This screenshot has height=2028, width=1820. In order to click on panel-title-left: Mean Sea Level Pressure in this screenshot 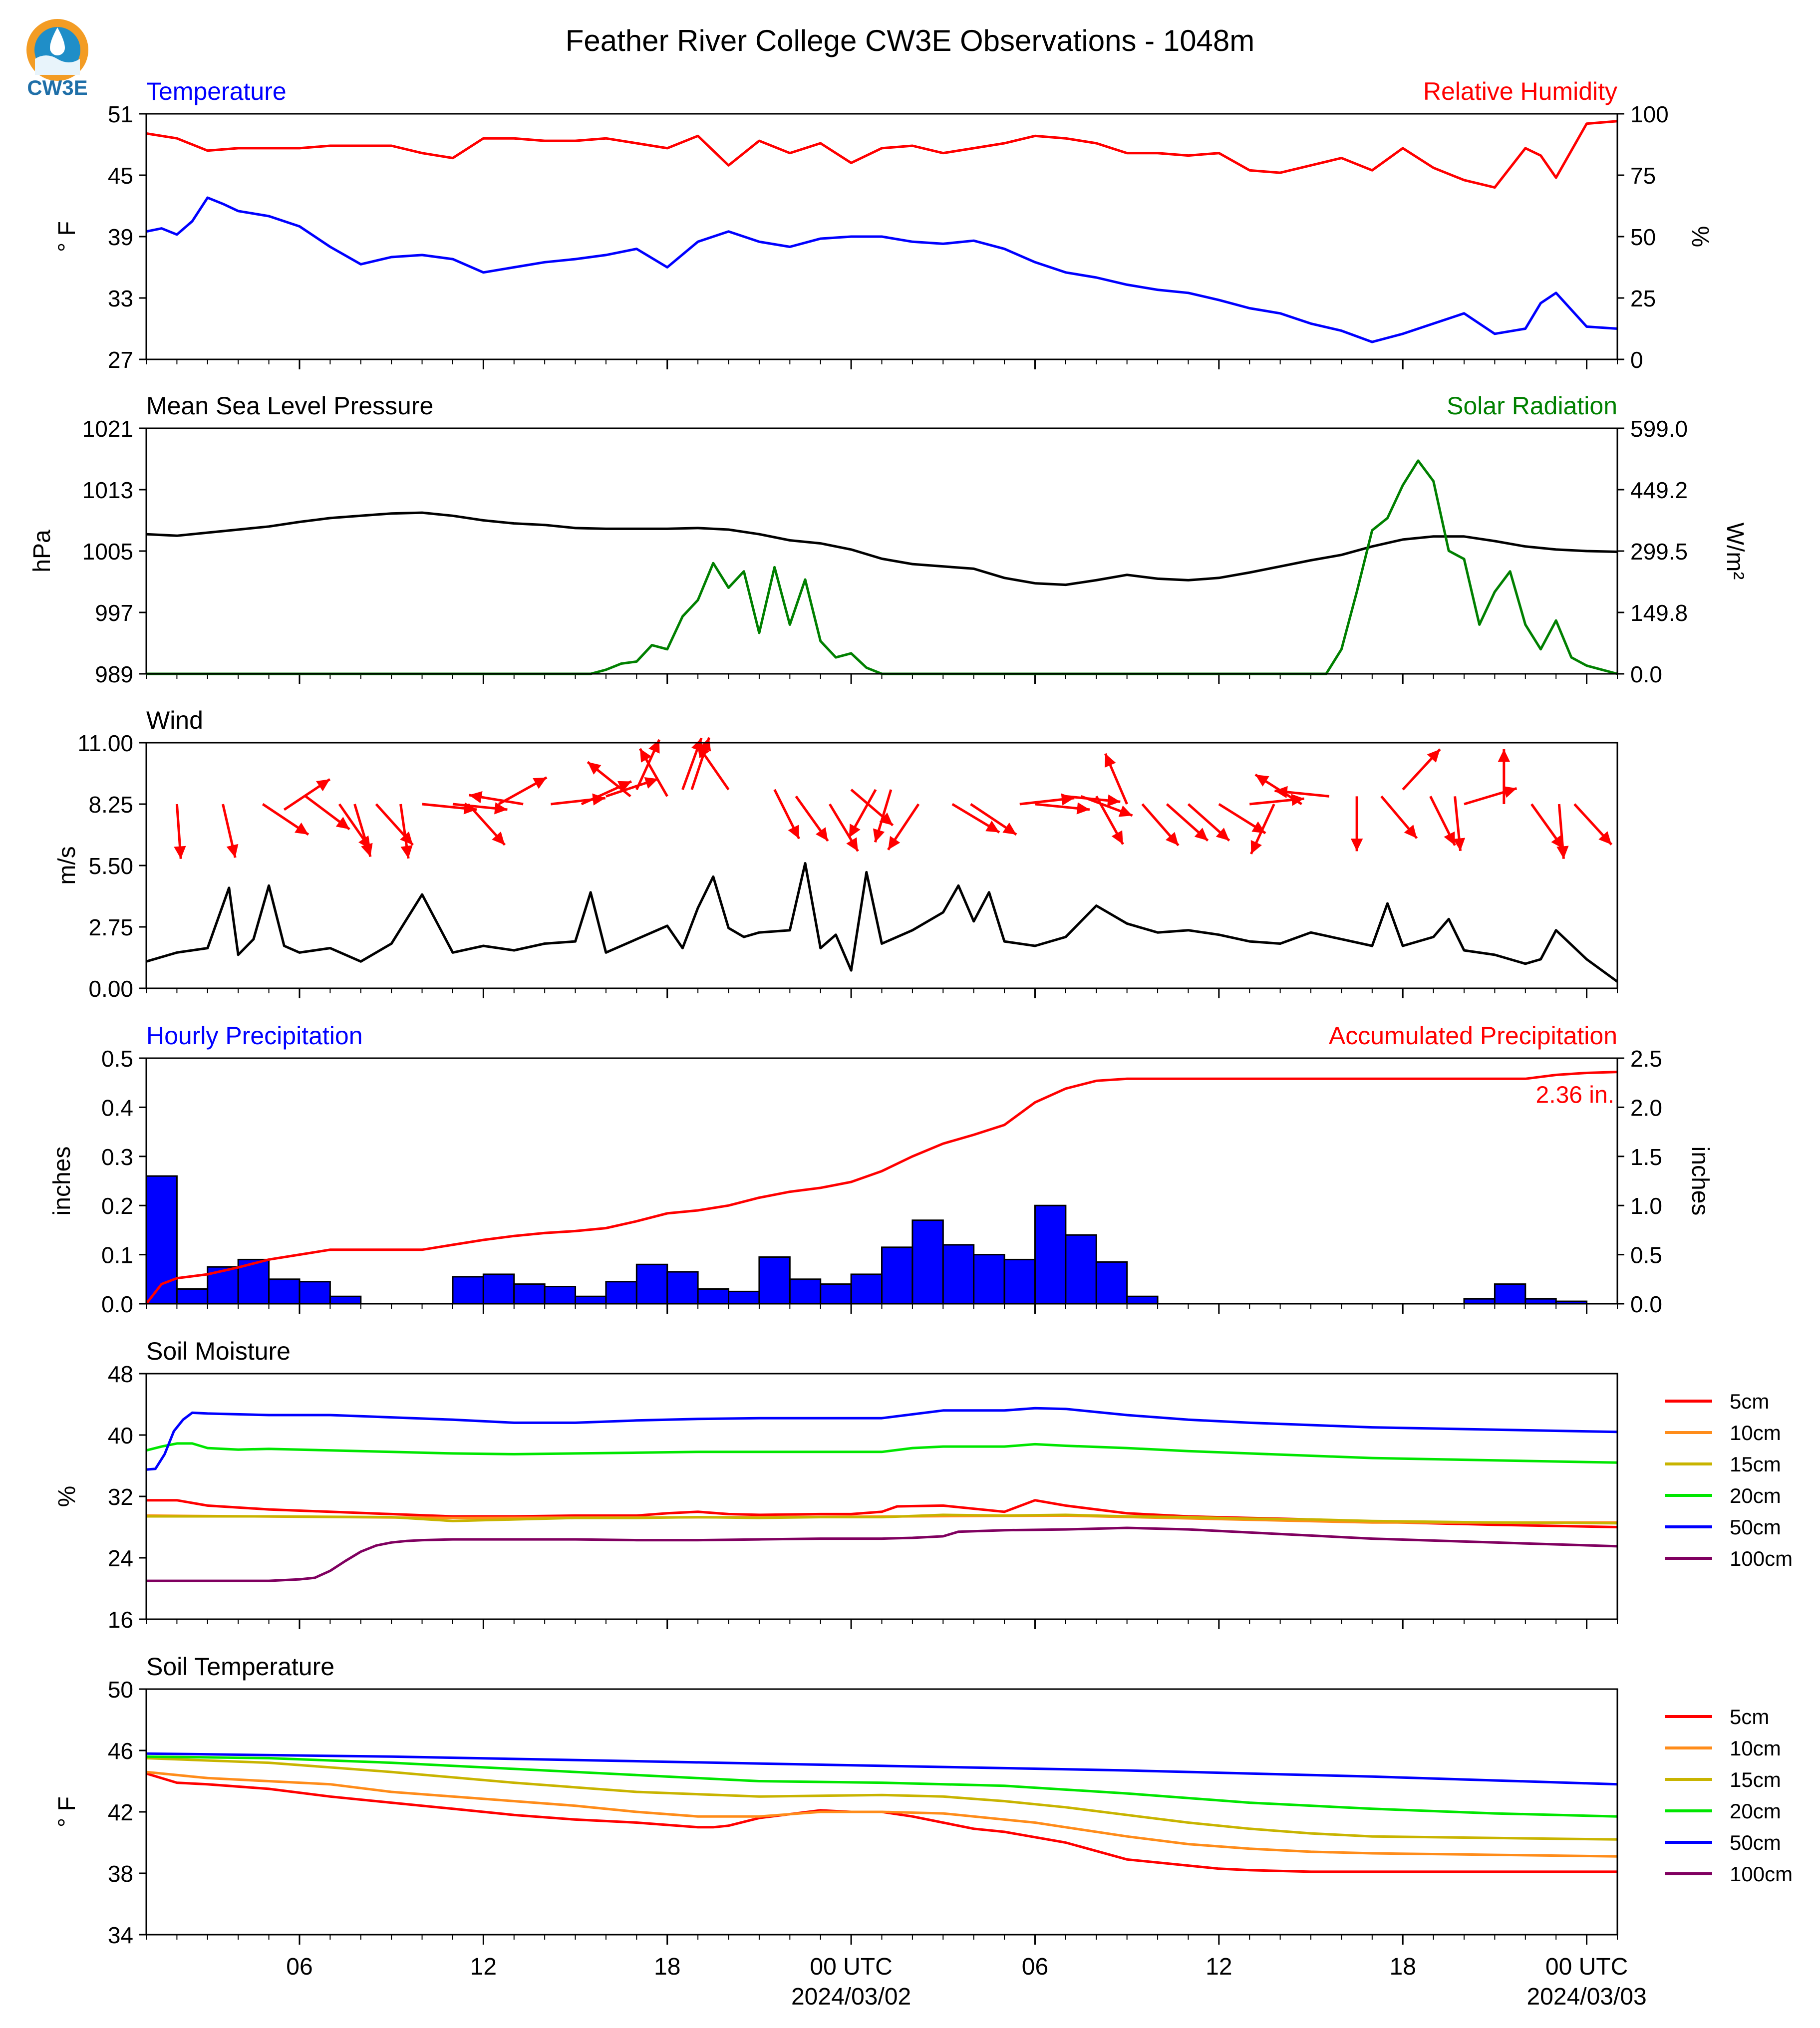, I will do `click(289, 406)`.